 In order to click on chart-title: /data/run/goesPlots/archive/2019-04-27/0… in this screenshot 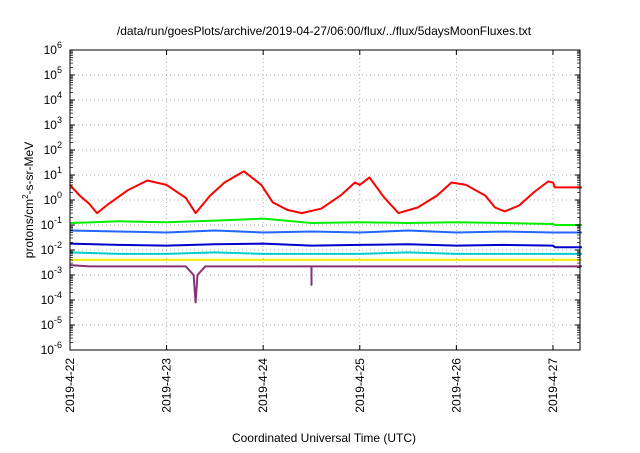, I will do `click(324, 31)`.